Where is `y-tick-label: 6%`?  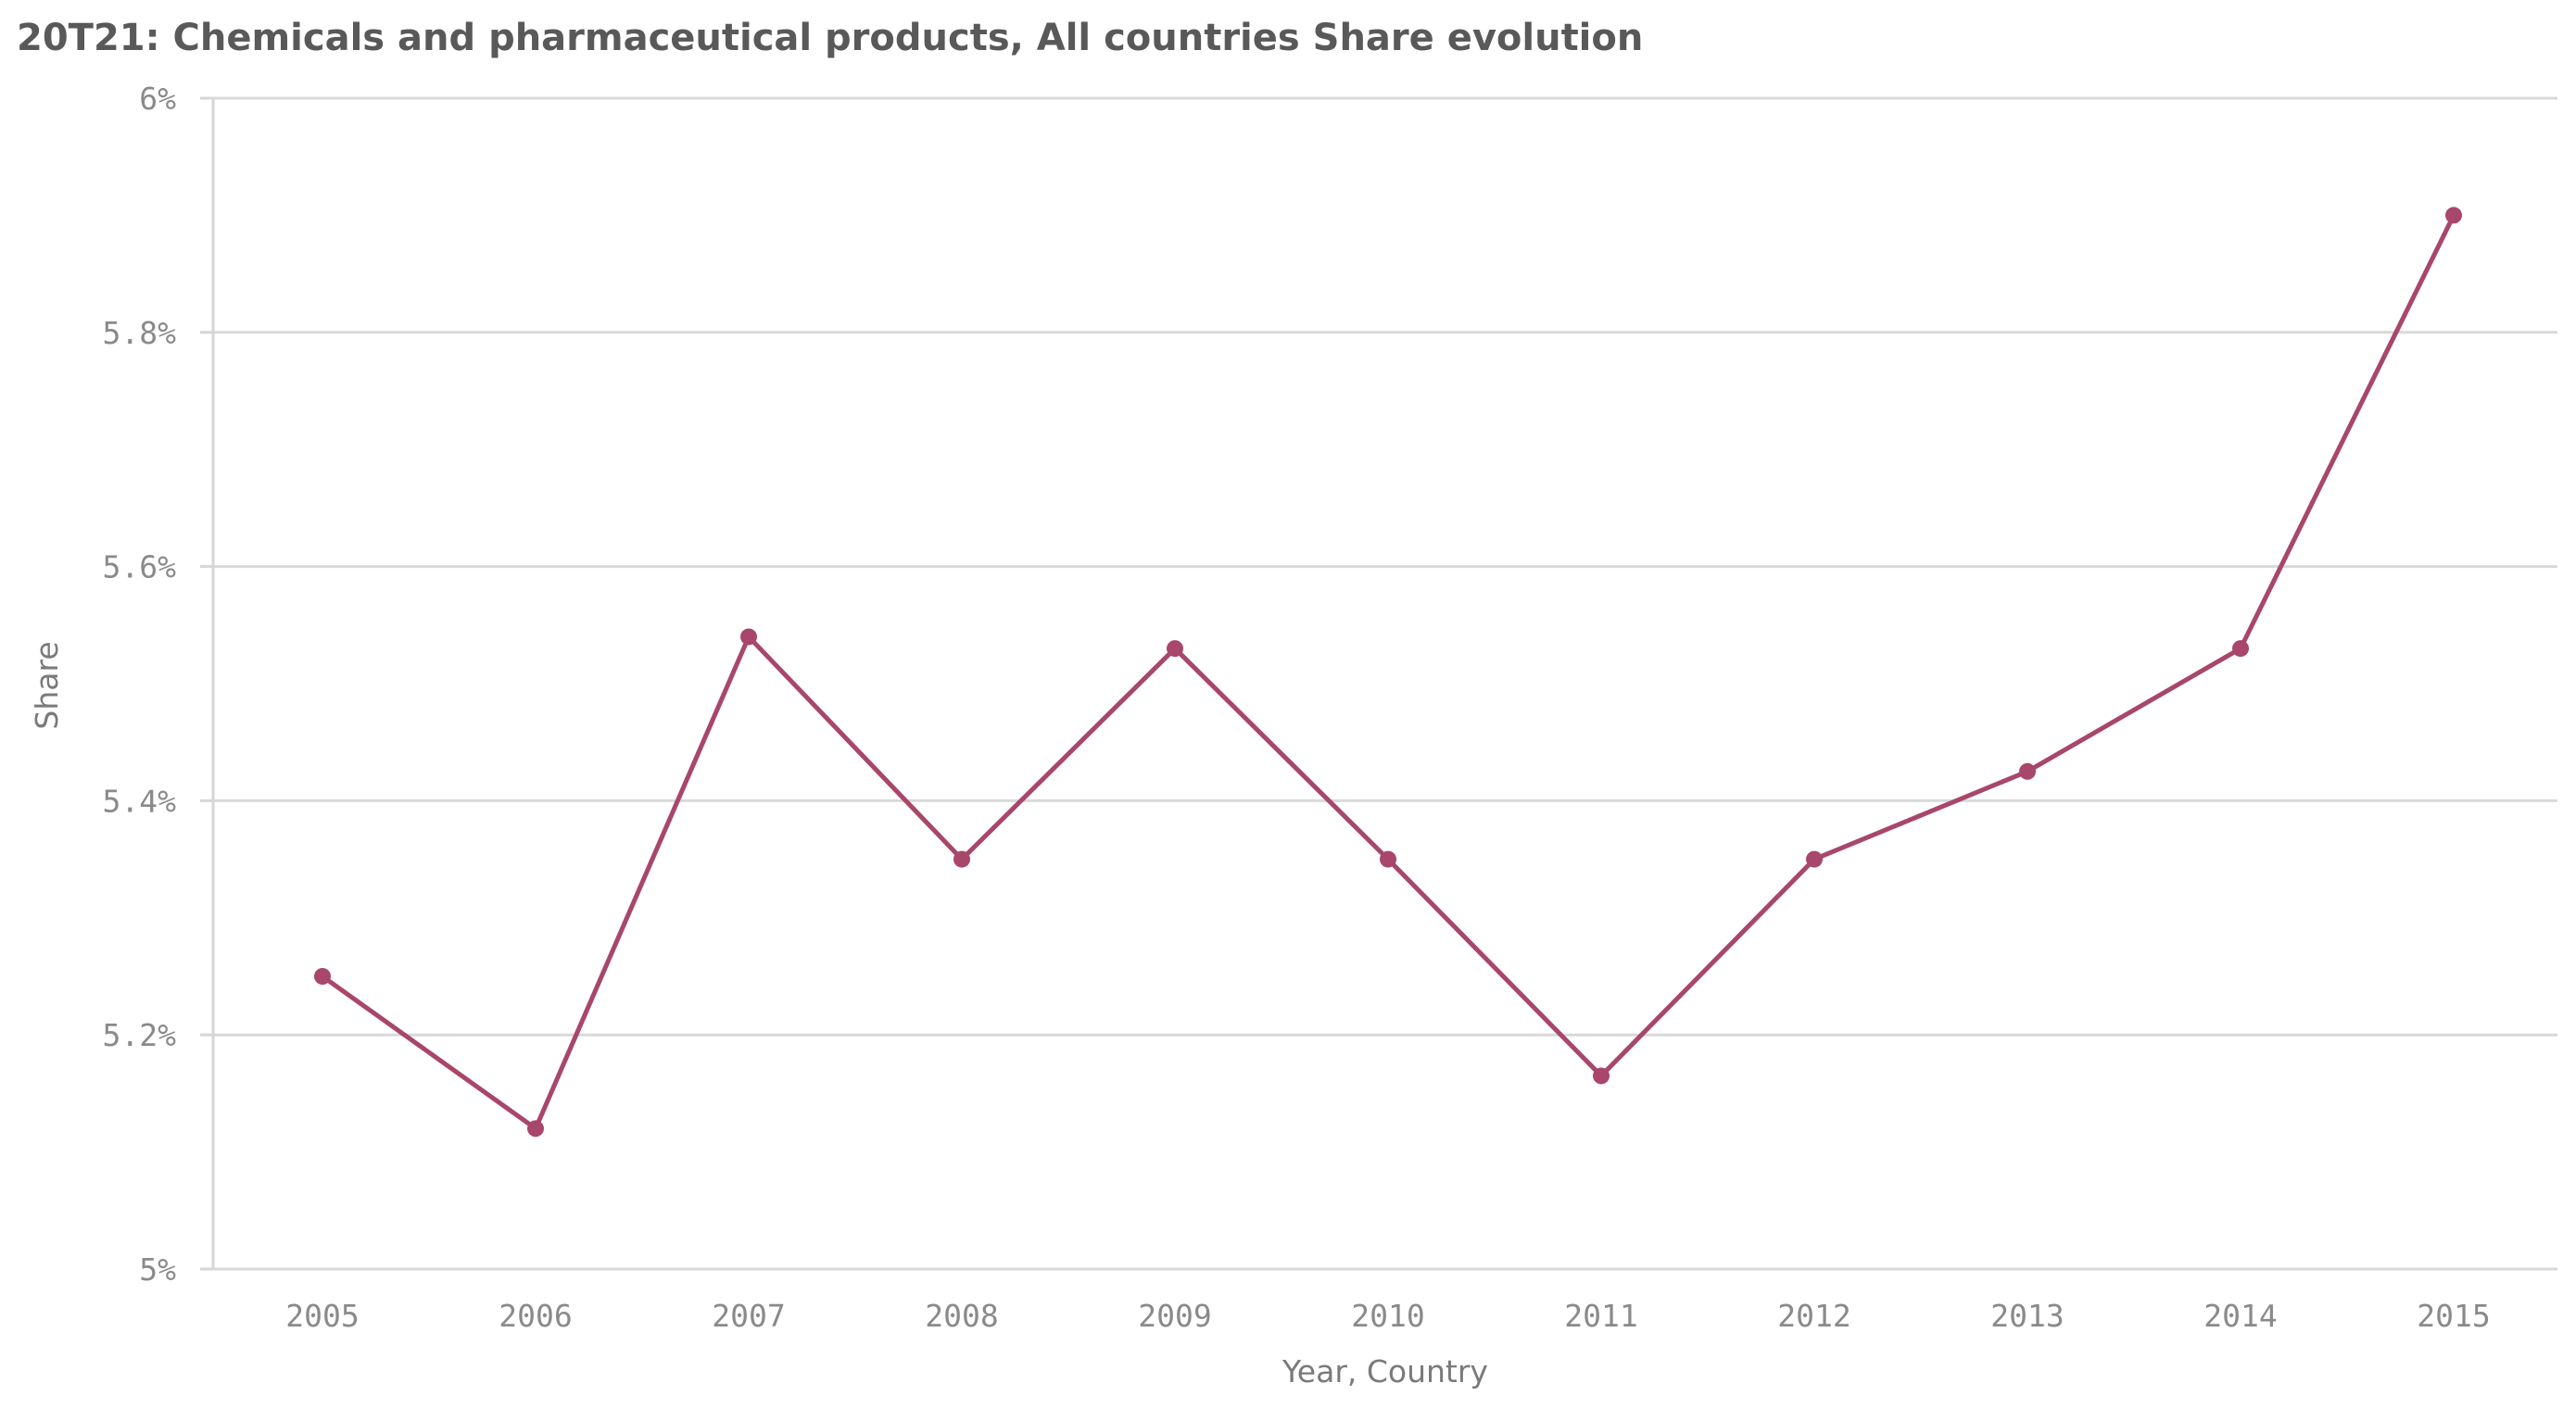 y-tick-label: 6% is located at coordinates (157, 99).